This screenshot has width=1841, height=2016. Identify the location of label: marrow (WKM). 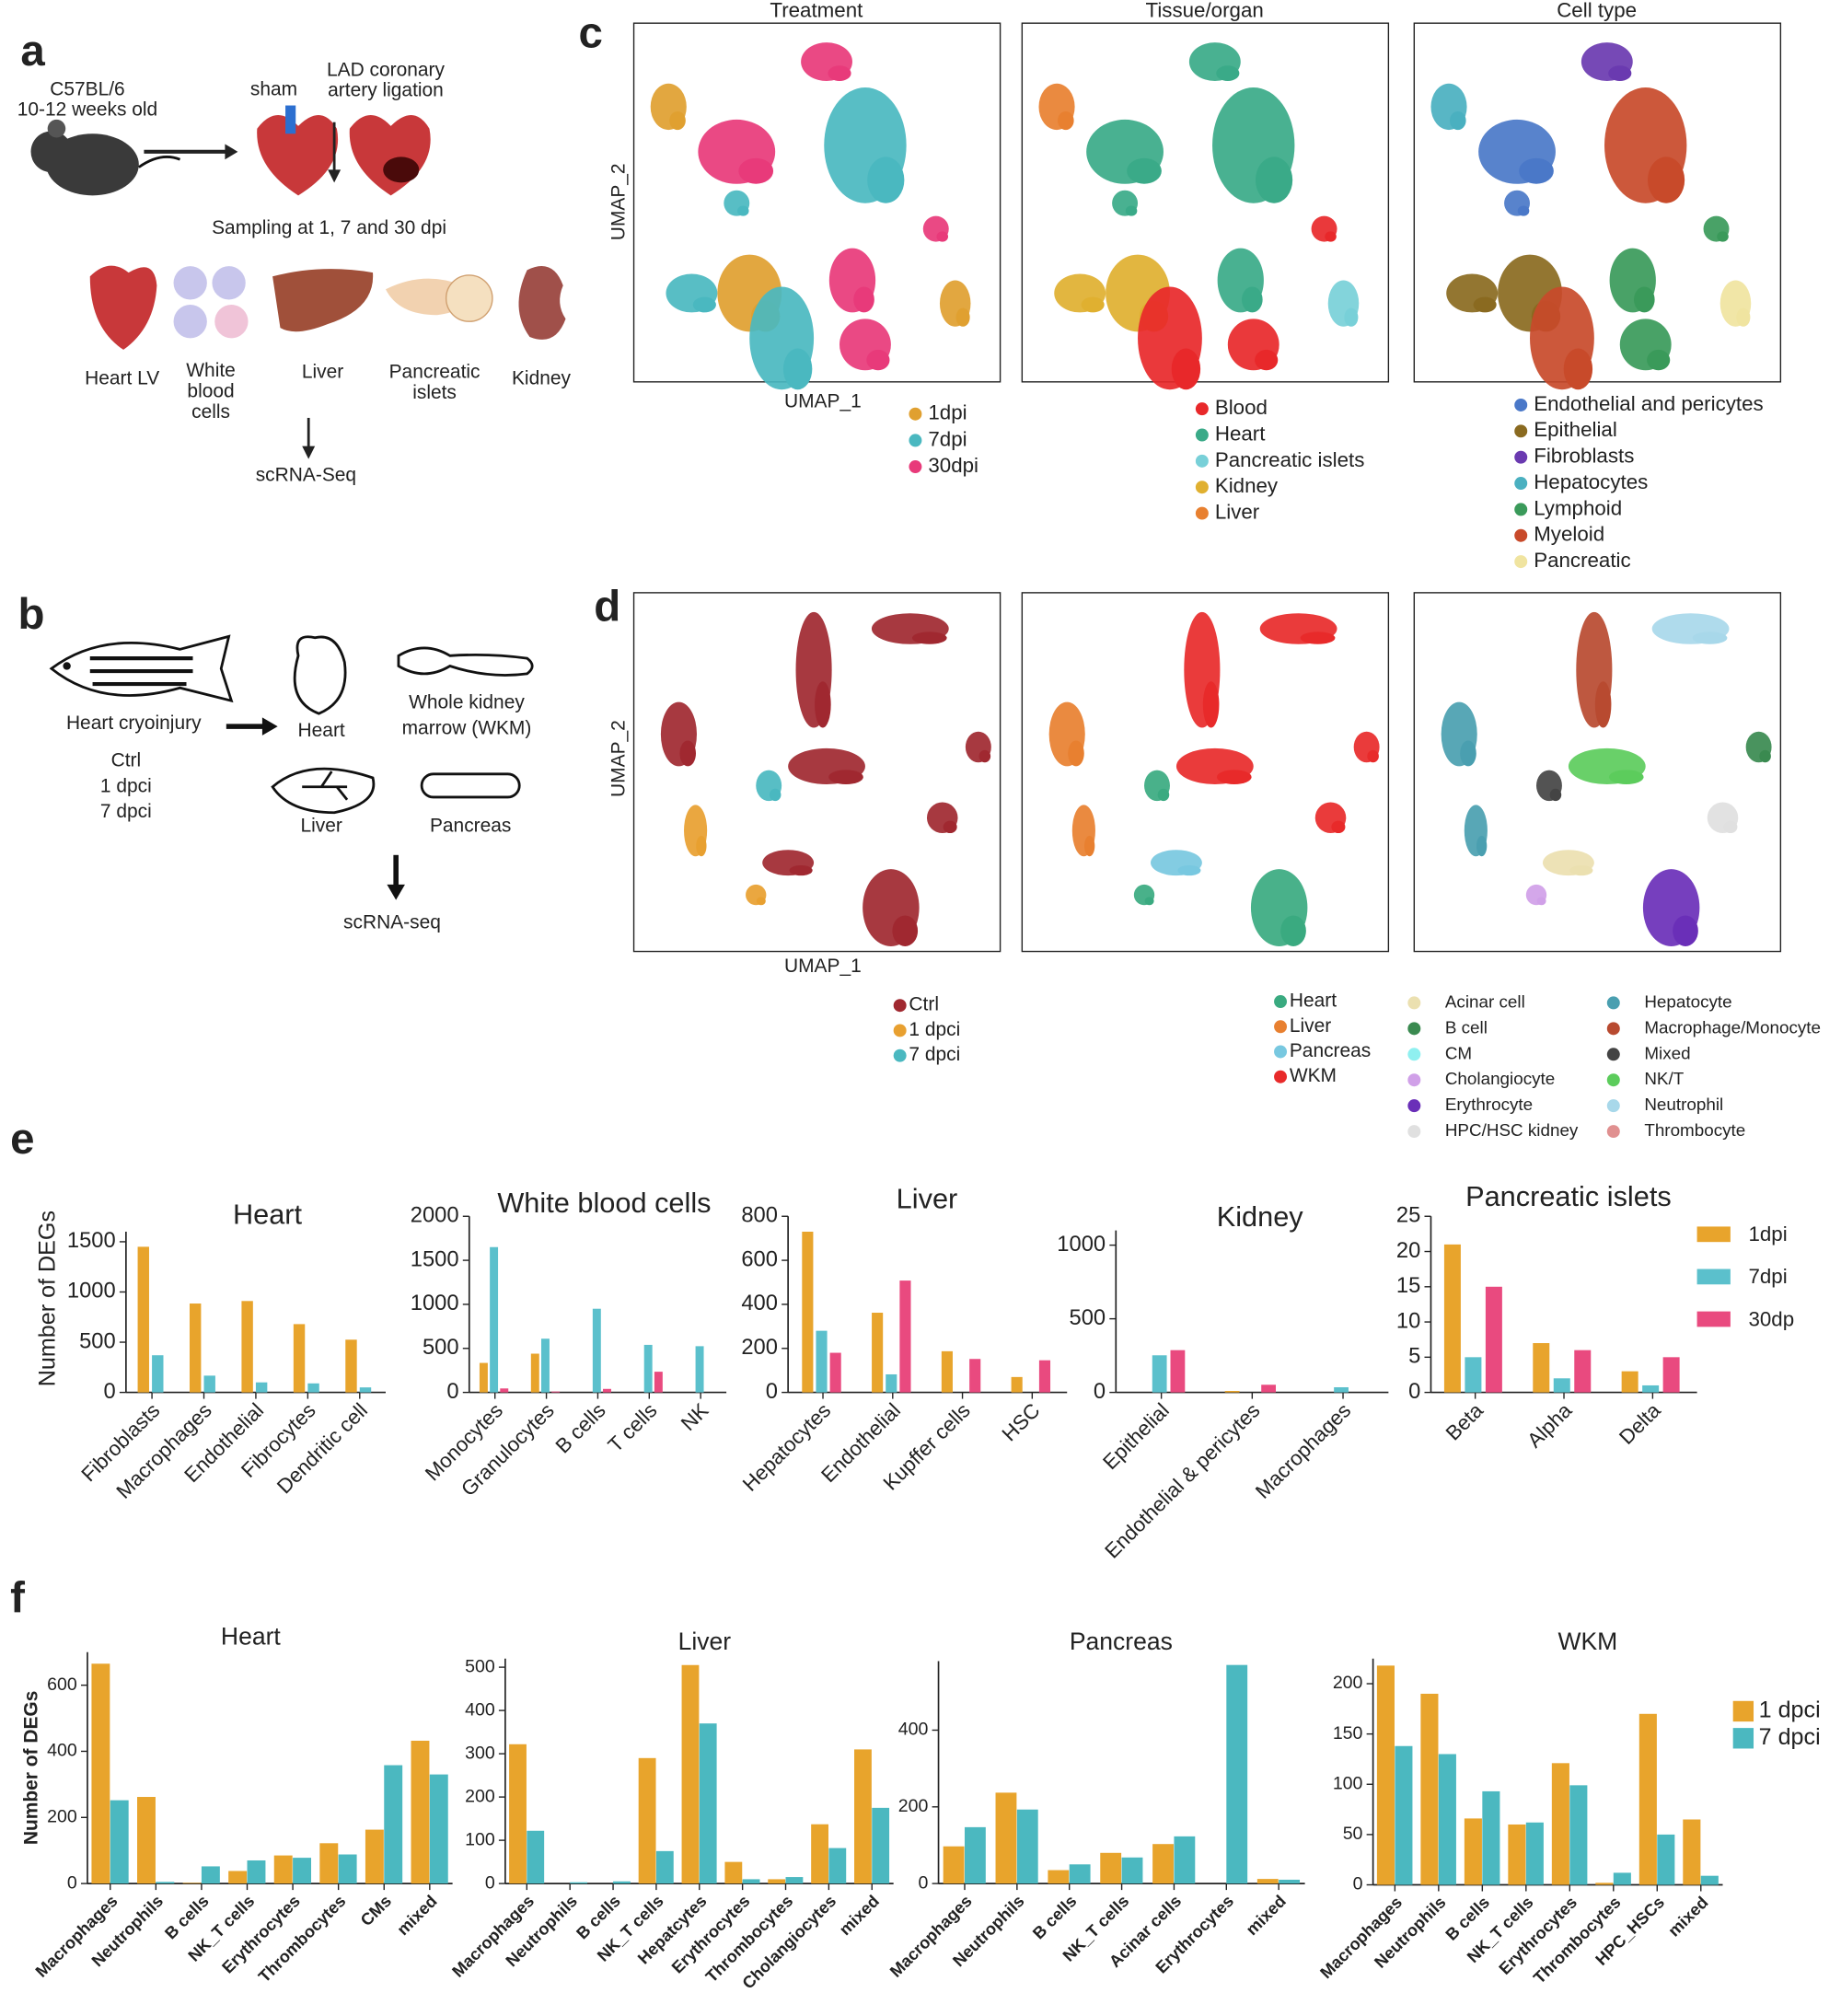
(467, 727).